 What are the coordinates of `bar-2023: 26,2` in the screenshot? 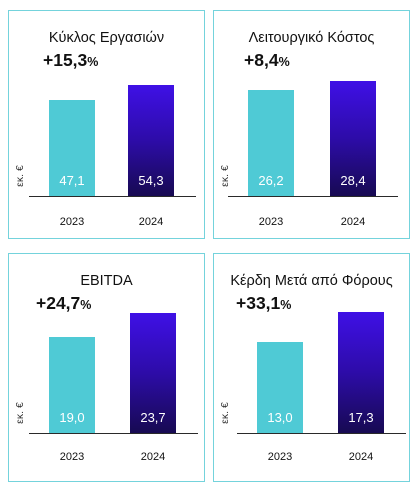 It's located at (271, 143).